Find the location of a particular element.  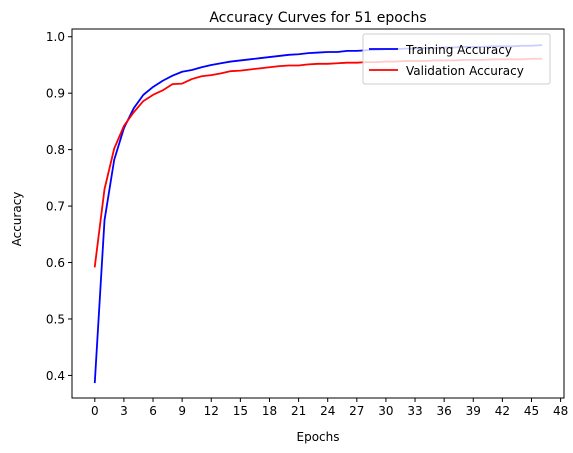

legend-label-validation-accuracy: Validation Accuracy is located at coordinates (465, 71).